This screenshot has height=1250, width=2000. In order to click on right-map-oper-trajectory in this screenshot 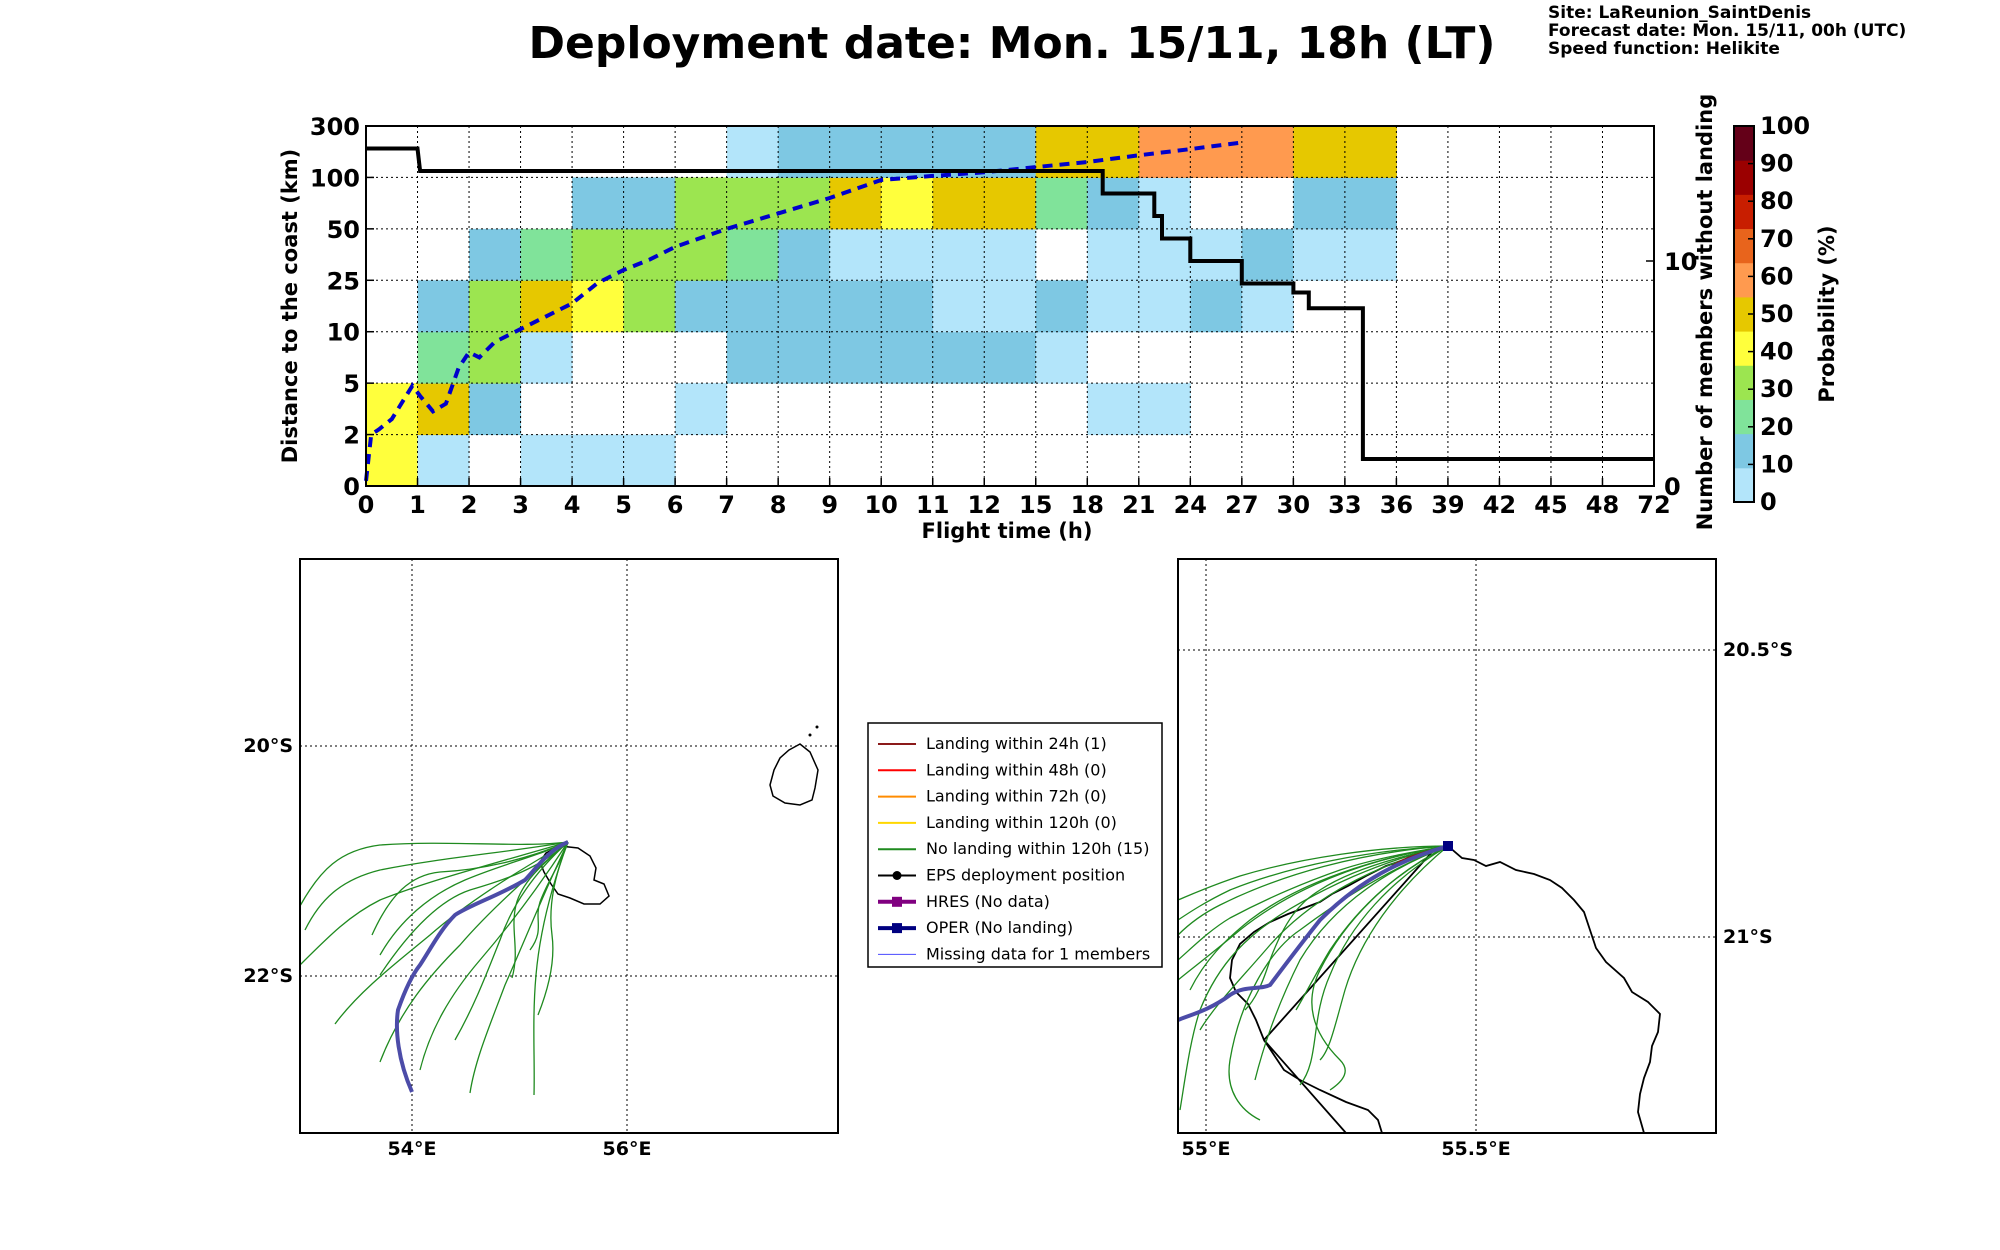, I will do `click(1313, 933)`.